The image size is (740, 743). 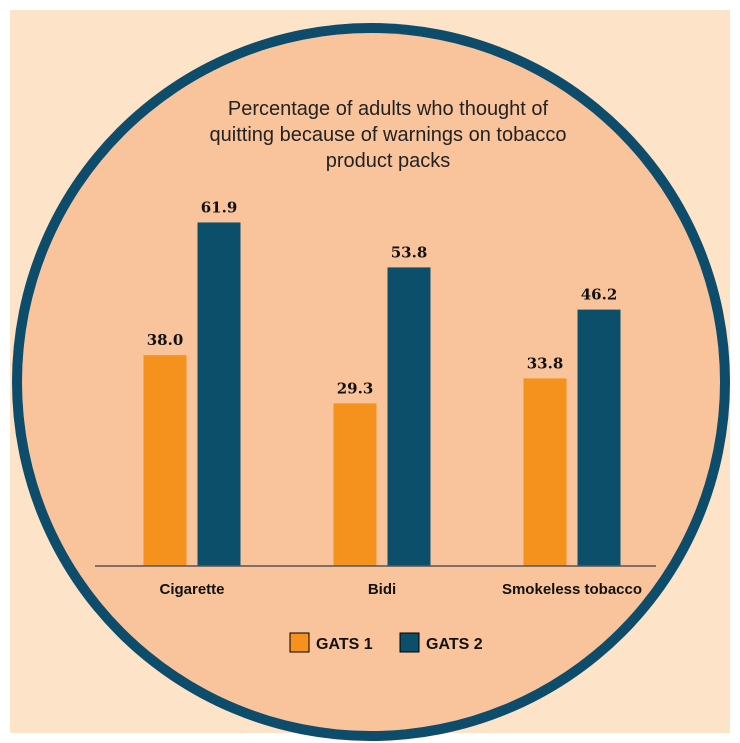 What do you see at coordinates (572, 589) in the screenshot?
I see `category-label-smokeless-tobacco: Smokeless tobacco` at bounding box center [572, 589].